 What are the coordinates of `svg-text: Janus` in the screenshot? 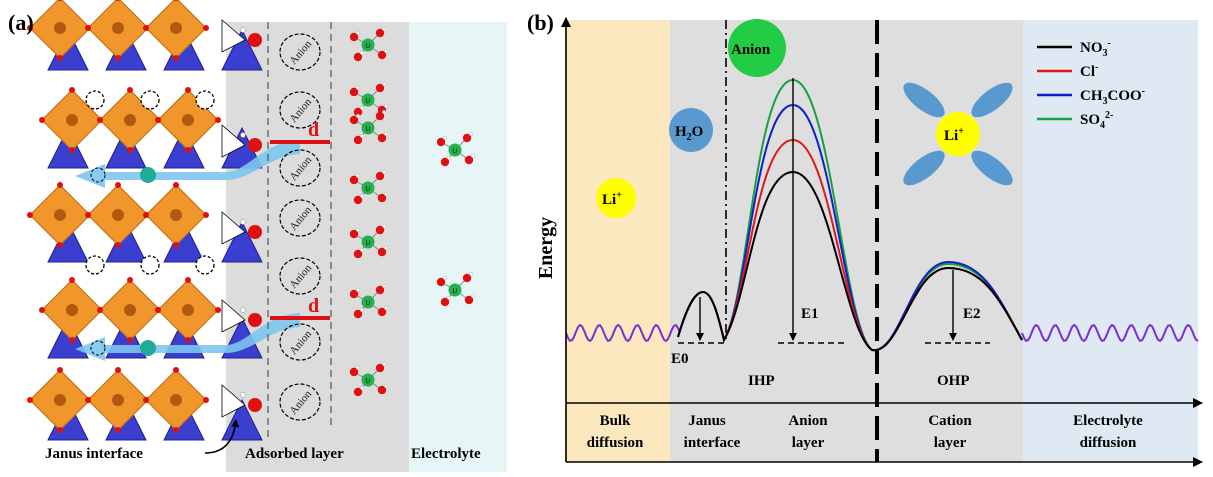 It's located at (707, 421).